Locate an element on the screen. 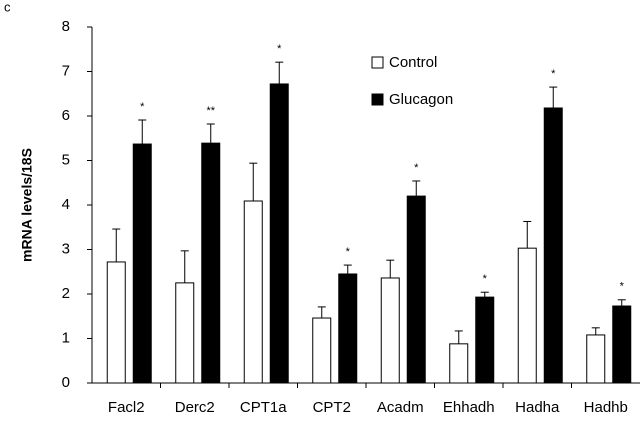 The height and width of the screenshot is (422, 643). x-tick-label: Hadhb is located at coordinates (606, 407).